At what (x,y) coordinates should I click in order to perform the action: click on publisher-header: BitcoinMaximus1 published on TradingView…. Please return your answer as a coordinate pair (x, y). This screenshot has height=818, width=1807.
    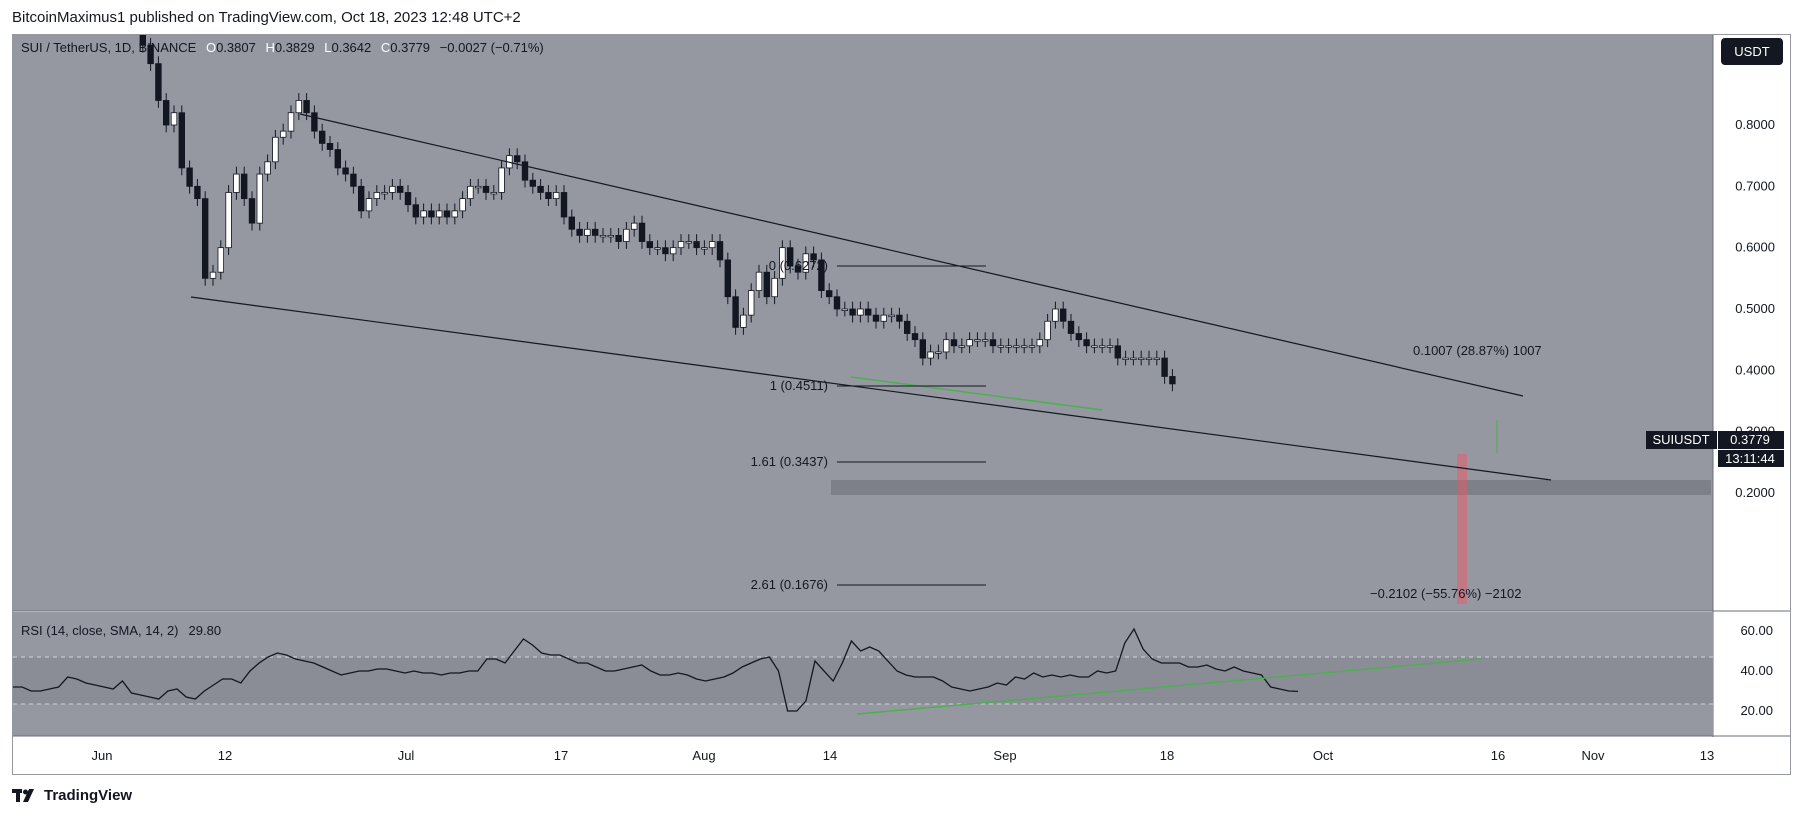
    Looking at the image, I should click on (266, 17).